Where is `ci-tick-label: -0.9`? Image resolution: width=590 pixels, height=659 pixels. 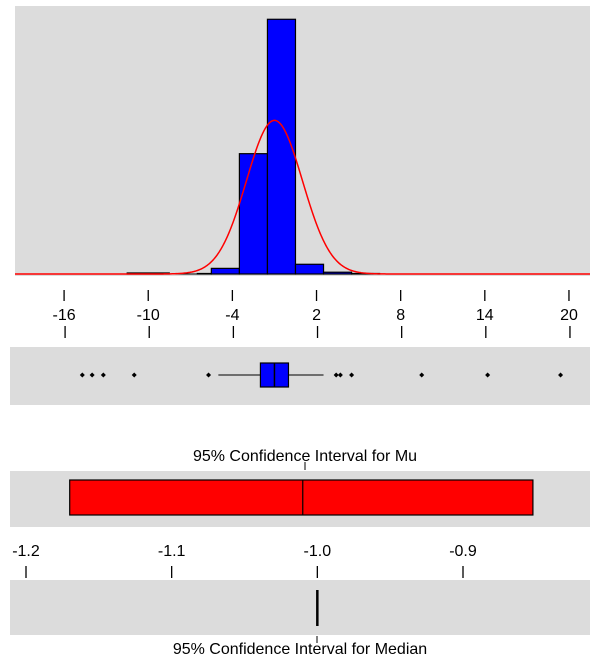
ci-tick-label: -0.9 is located at coordinates (463, 551).